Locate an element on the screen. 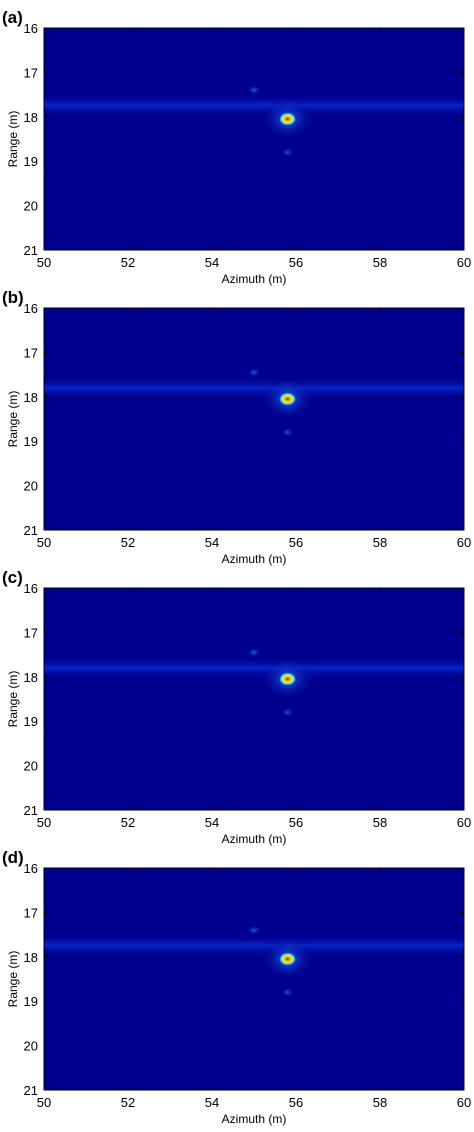  panel-label: (c) is located at coordinates (12, 577).